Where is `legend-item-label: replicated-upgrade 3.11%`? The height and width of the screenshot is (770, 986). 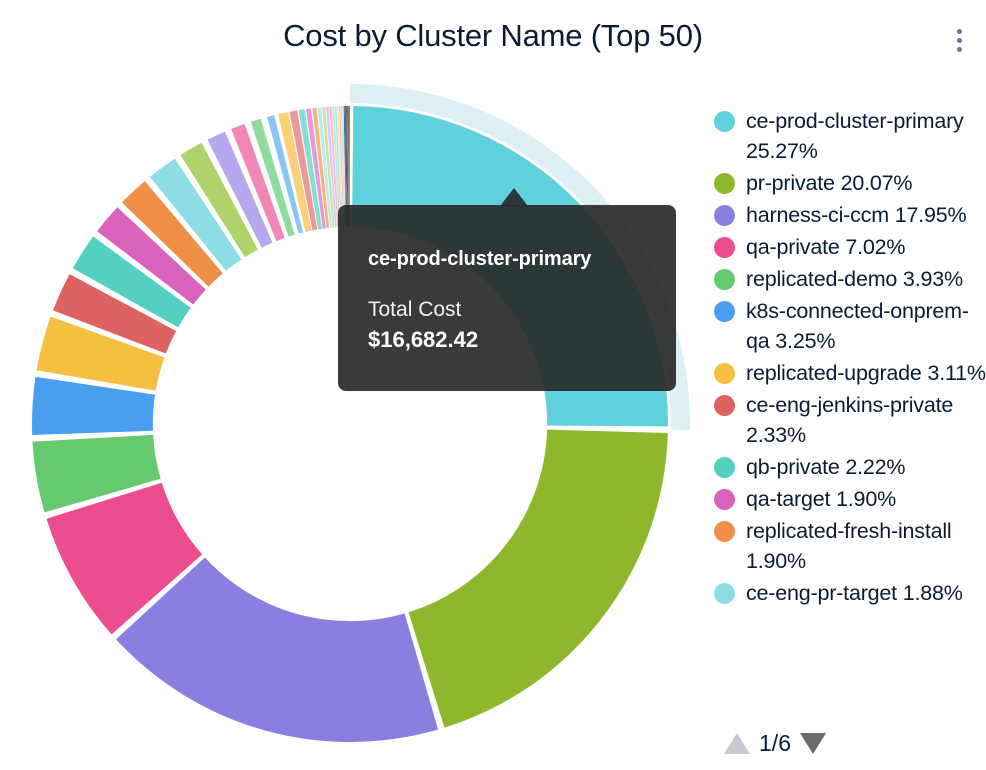
legend-item-label: replicated-upgrade 3.11% is located at coordinates (866, 373).